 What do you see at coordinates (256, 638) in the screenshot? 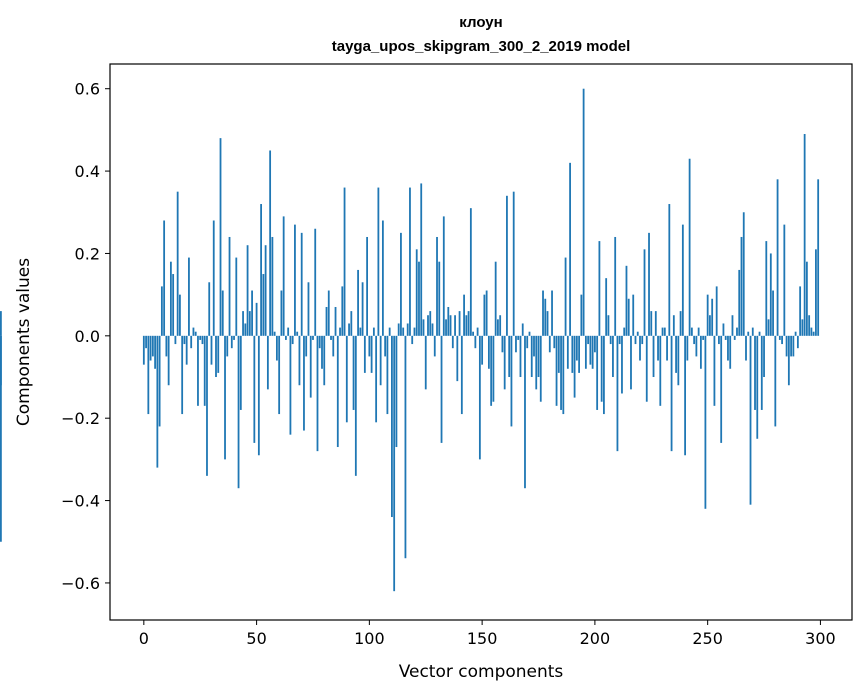
I see `x-tick-label: 50` at bounding box center [256, 638].